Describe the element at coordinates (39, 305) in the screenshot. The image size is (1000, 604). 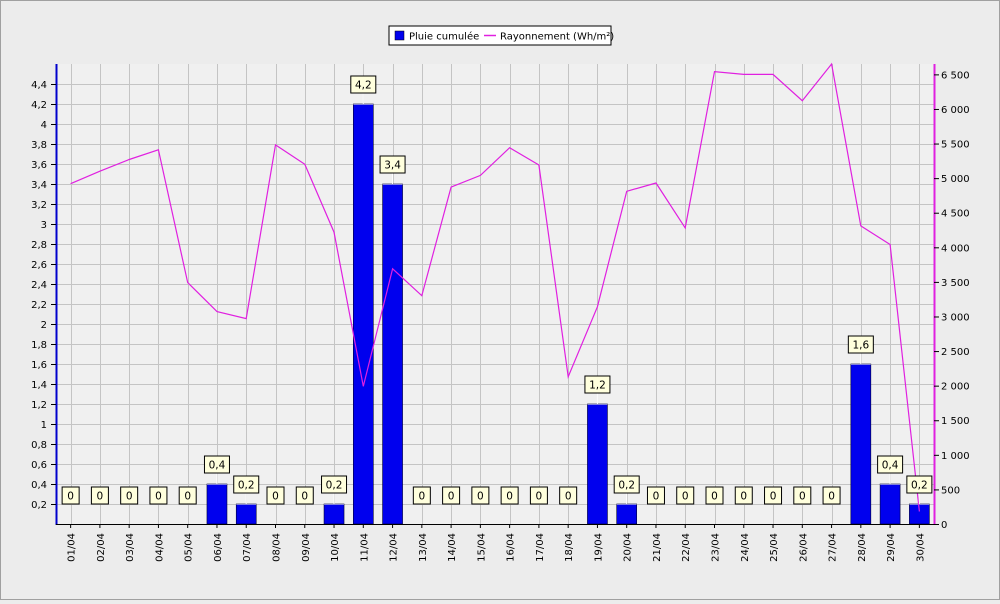
I see `left-tick-label: 2,2` at that location.